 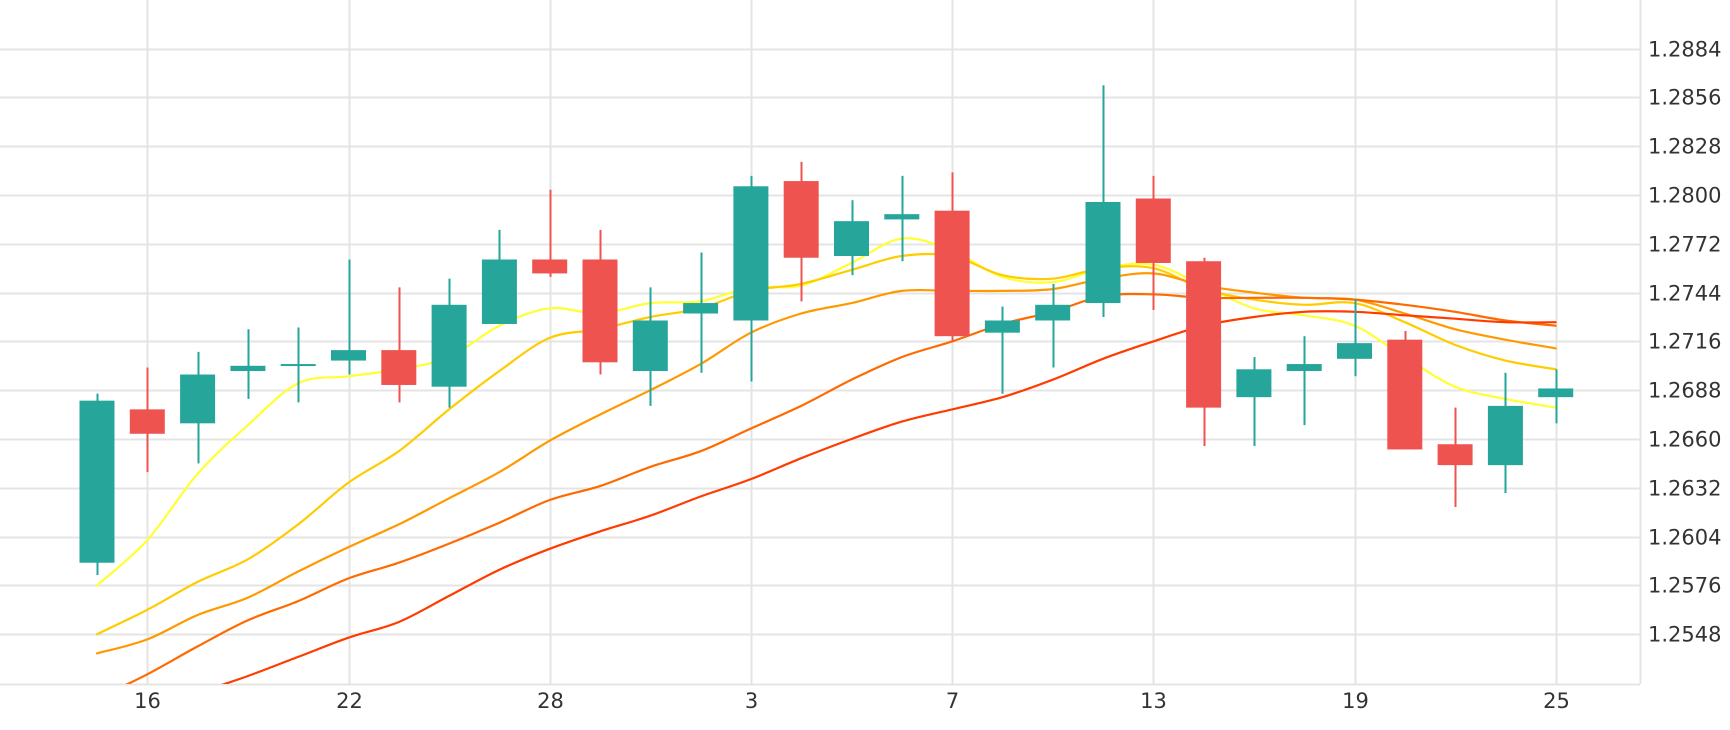 What do you see at coordinates (1684, 489) in the screenshot?
I see `y-tick-label: 1.2632` at bounding box center [1684, 489].